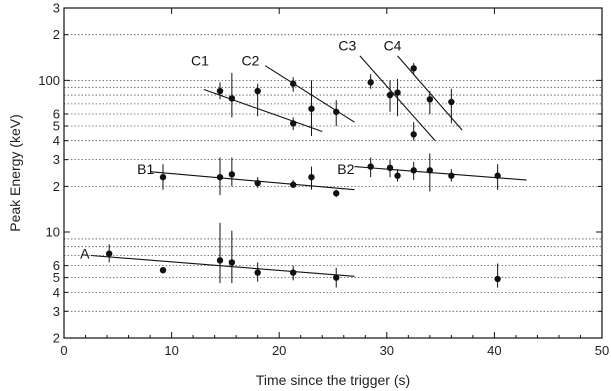 This screenshot has height=391, width=611. I want to click on series-label-c4: C4, so click(393, 45).